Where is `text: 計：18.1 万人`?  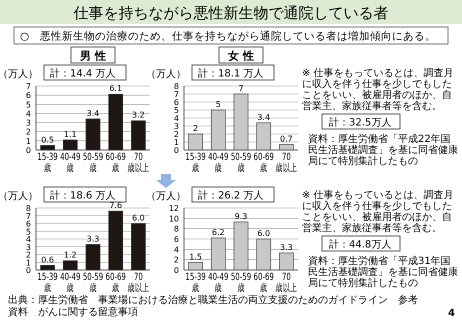 text: 計：18.1 万人 is located at coordinates (231, 74).